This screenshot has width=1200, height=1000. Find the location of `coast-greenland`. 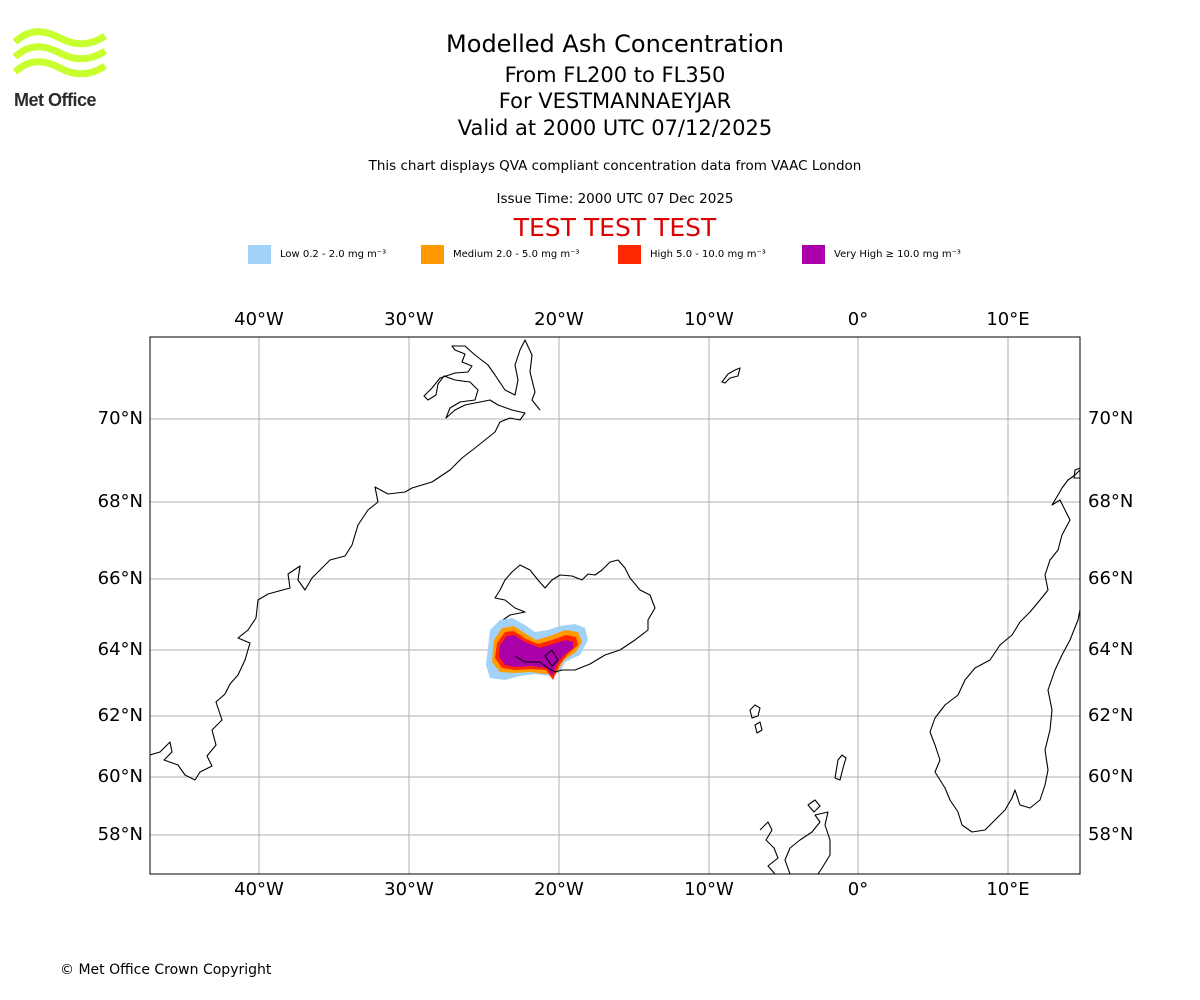

coast-greenland is located at coordinates (345, 560).